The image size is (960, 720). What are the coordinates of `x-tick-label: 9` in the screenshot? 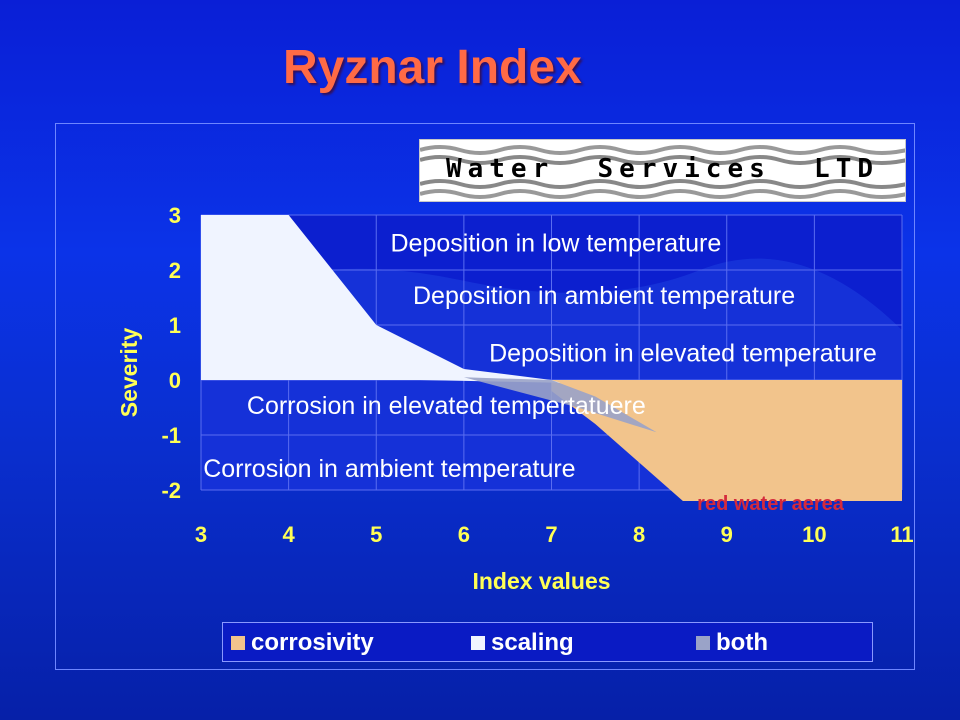 It's located at (727, 534).